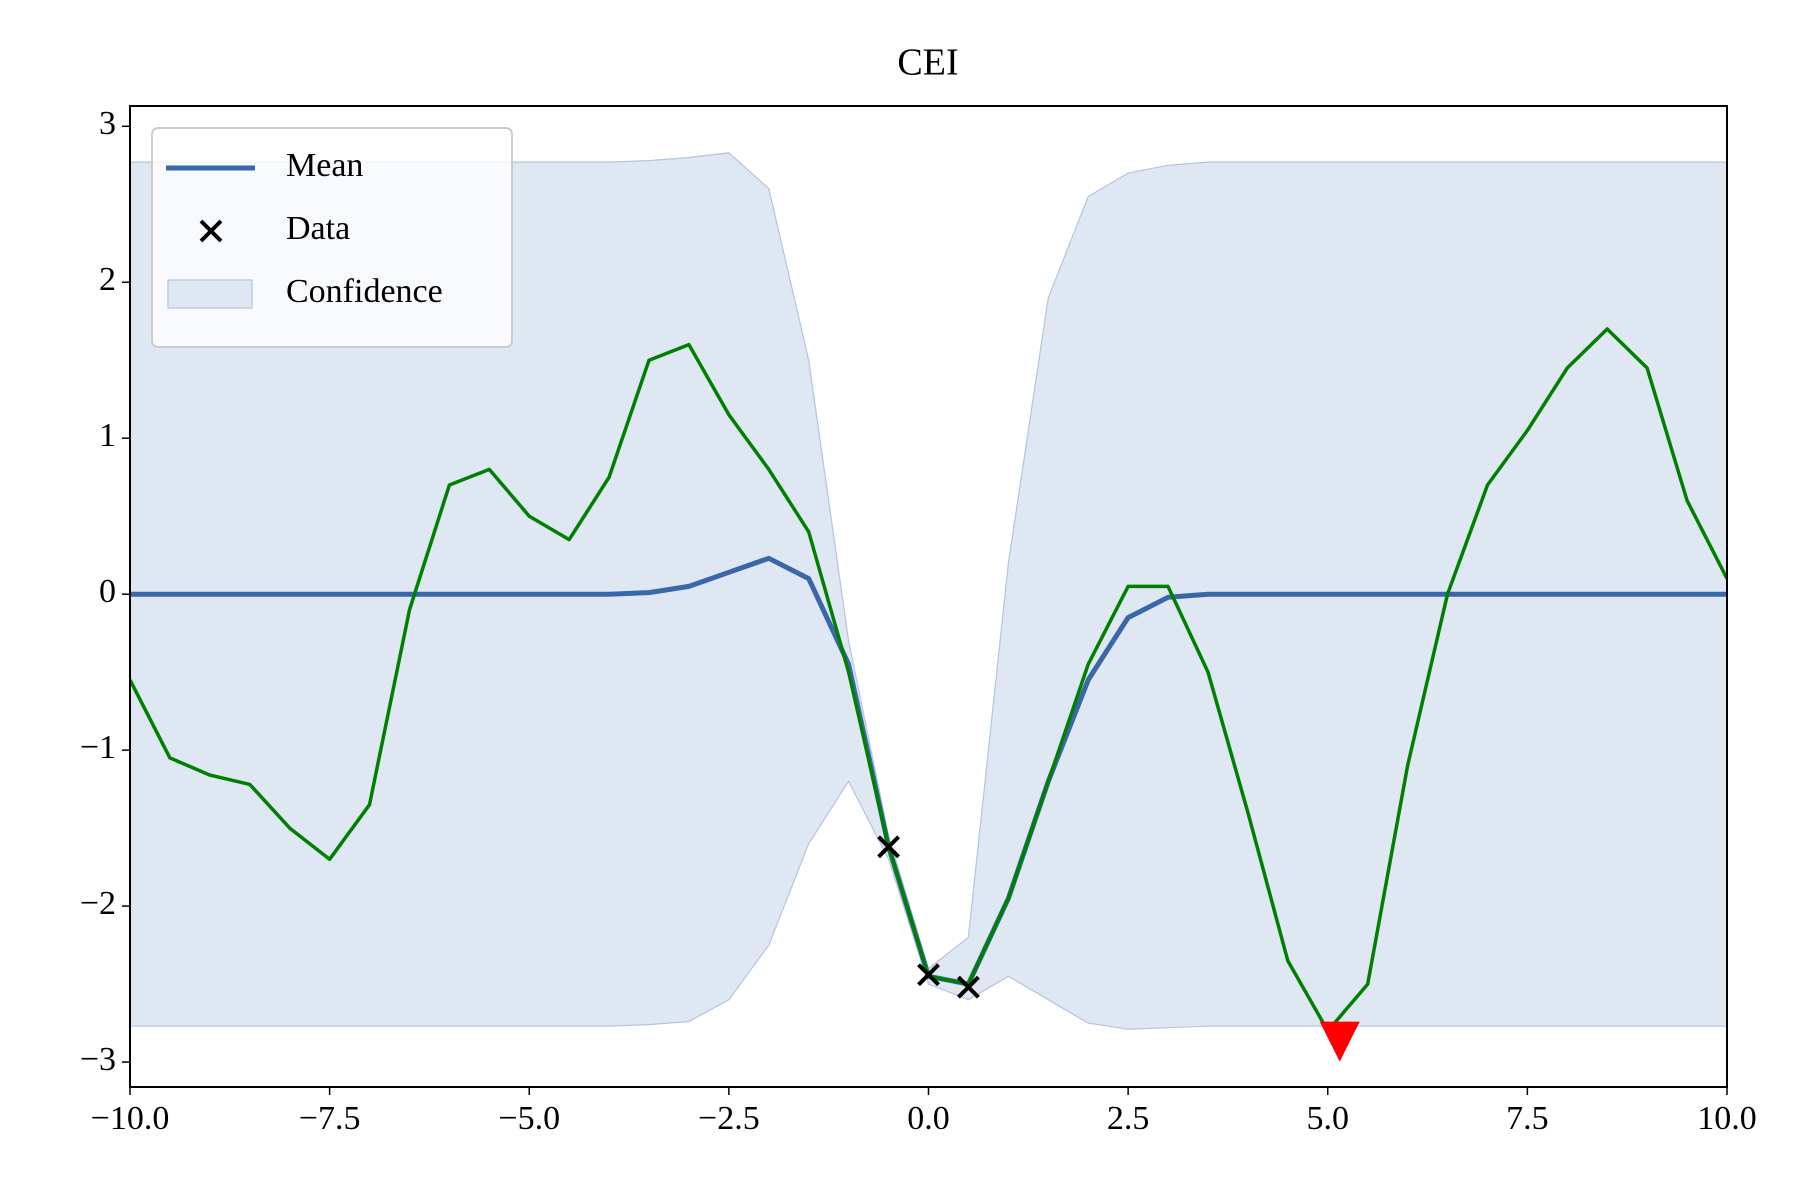 Image resolution: width=1800 pixels, height=1200 pixels. Describe the element at coordinates (330, 1118) in the screenshot. I see `x-tick-label: −7.5` at that location.